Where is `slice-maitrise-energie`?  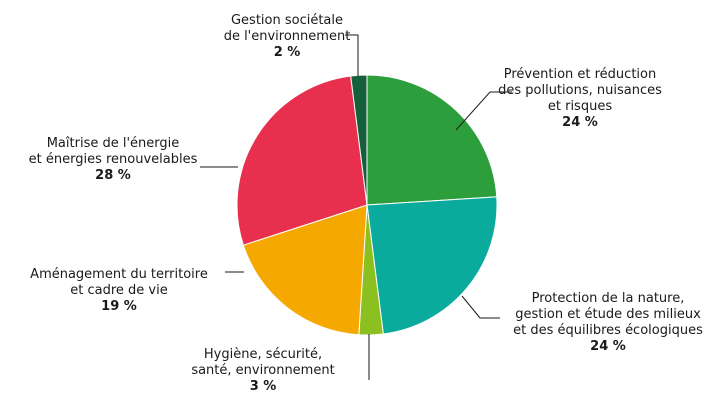 slice-maitrise-energie is located at coordinates (302, 160).